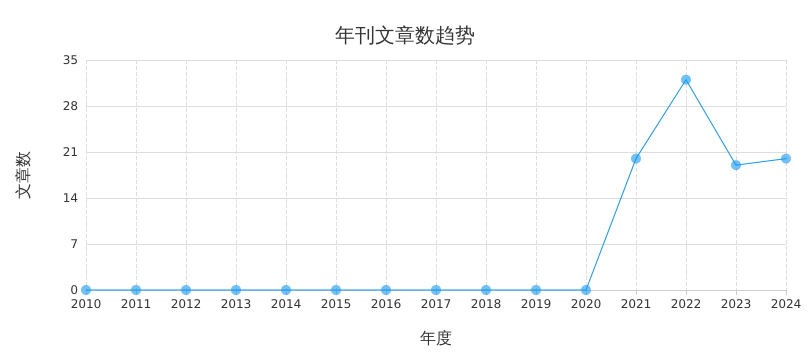 Image resolution: width=810 pixels, height=360 pixels. What do you see at coordinates (486, 304) in the screenshot?
I see `x-tick-label: 2018` at bounding box center [486, 304].